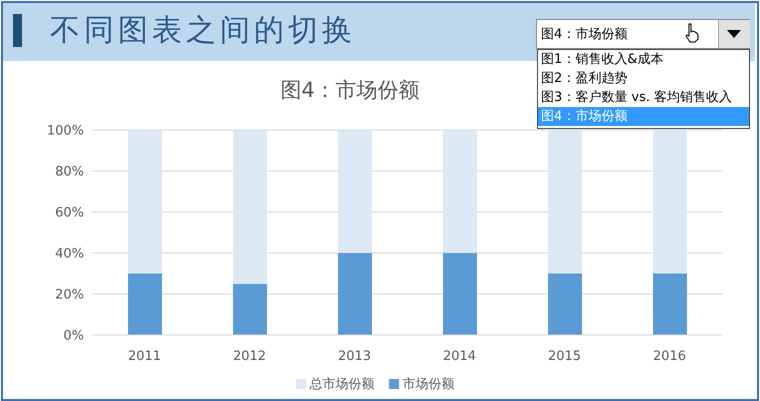 This screenshot has height=401, width=760. Describe the element at coordinates (69, 295) in the screenshot. I see `y-tick-label: 20%` at that location.